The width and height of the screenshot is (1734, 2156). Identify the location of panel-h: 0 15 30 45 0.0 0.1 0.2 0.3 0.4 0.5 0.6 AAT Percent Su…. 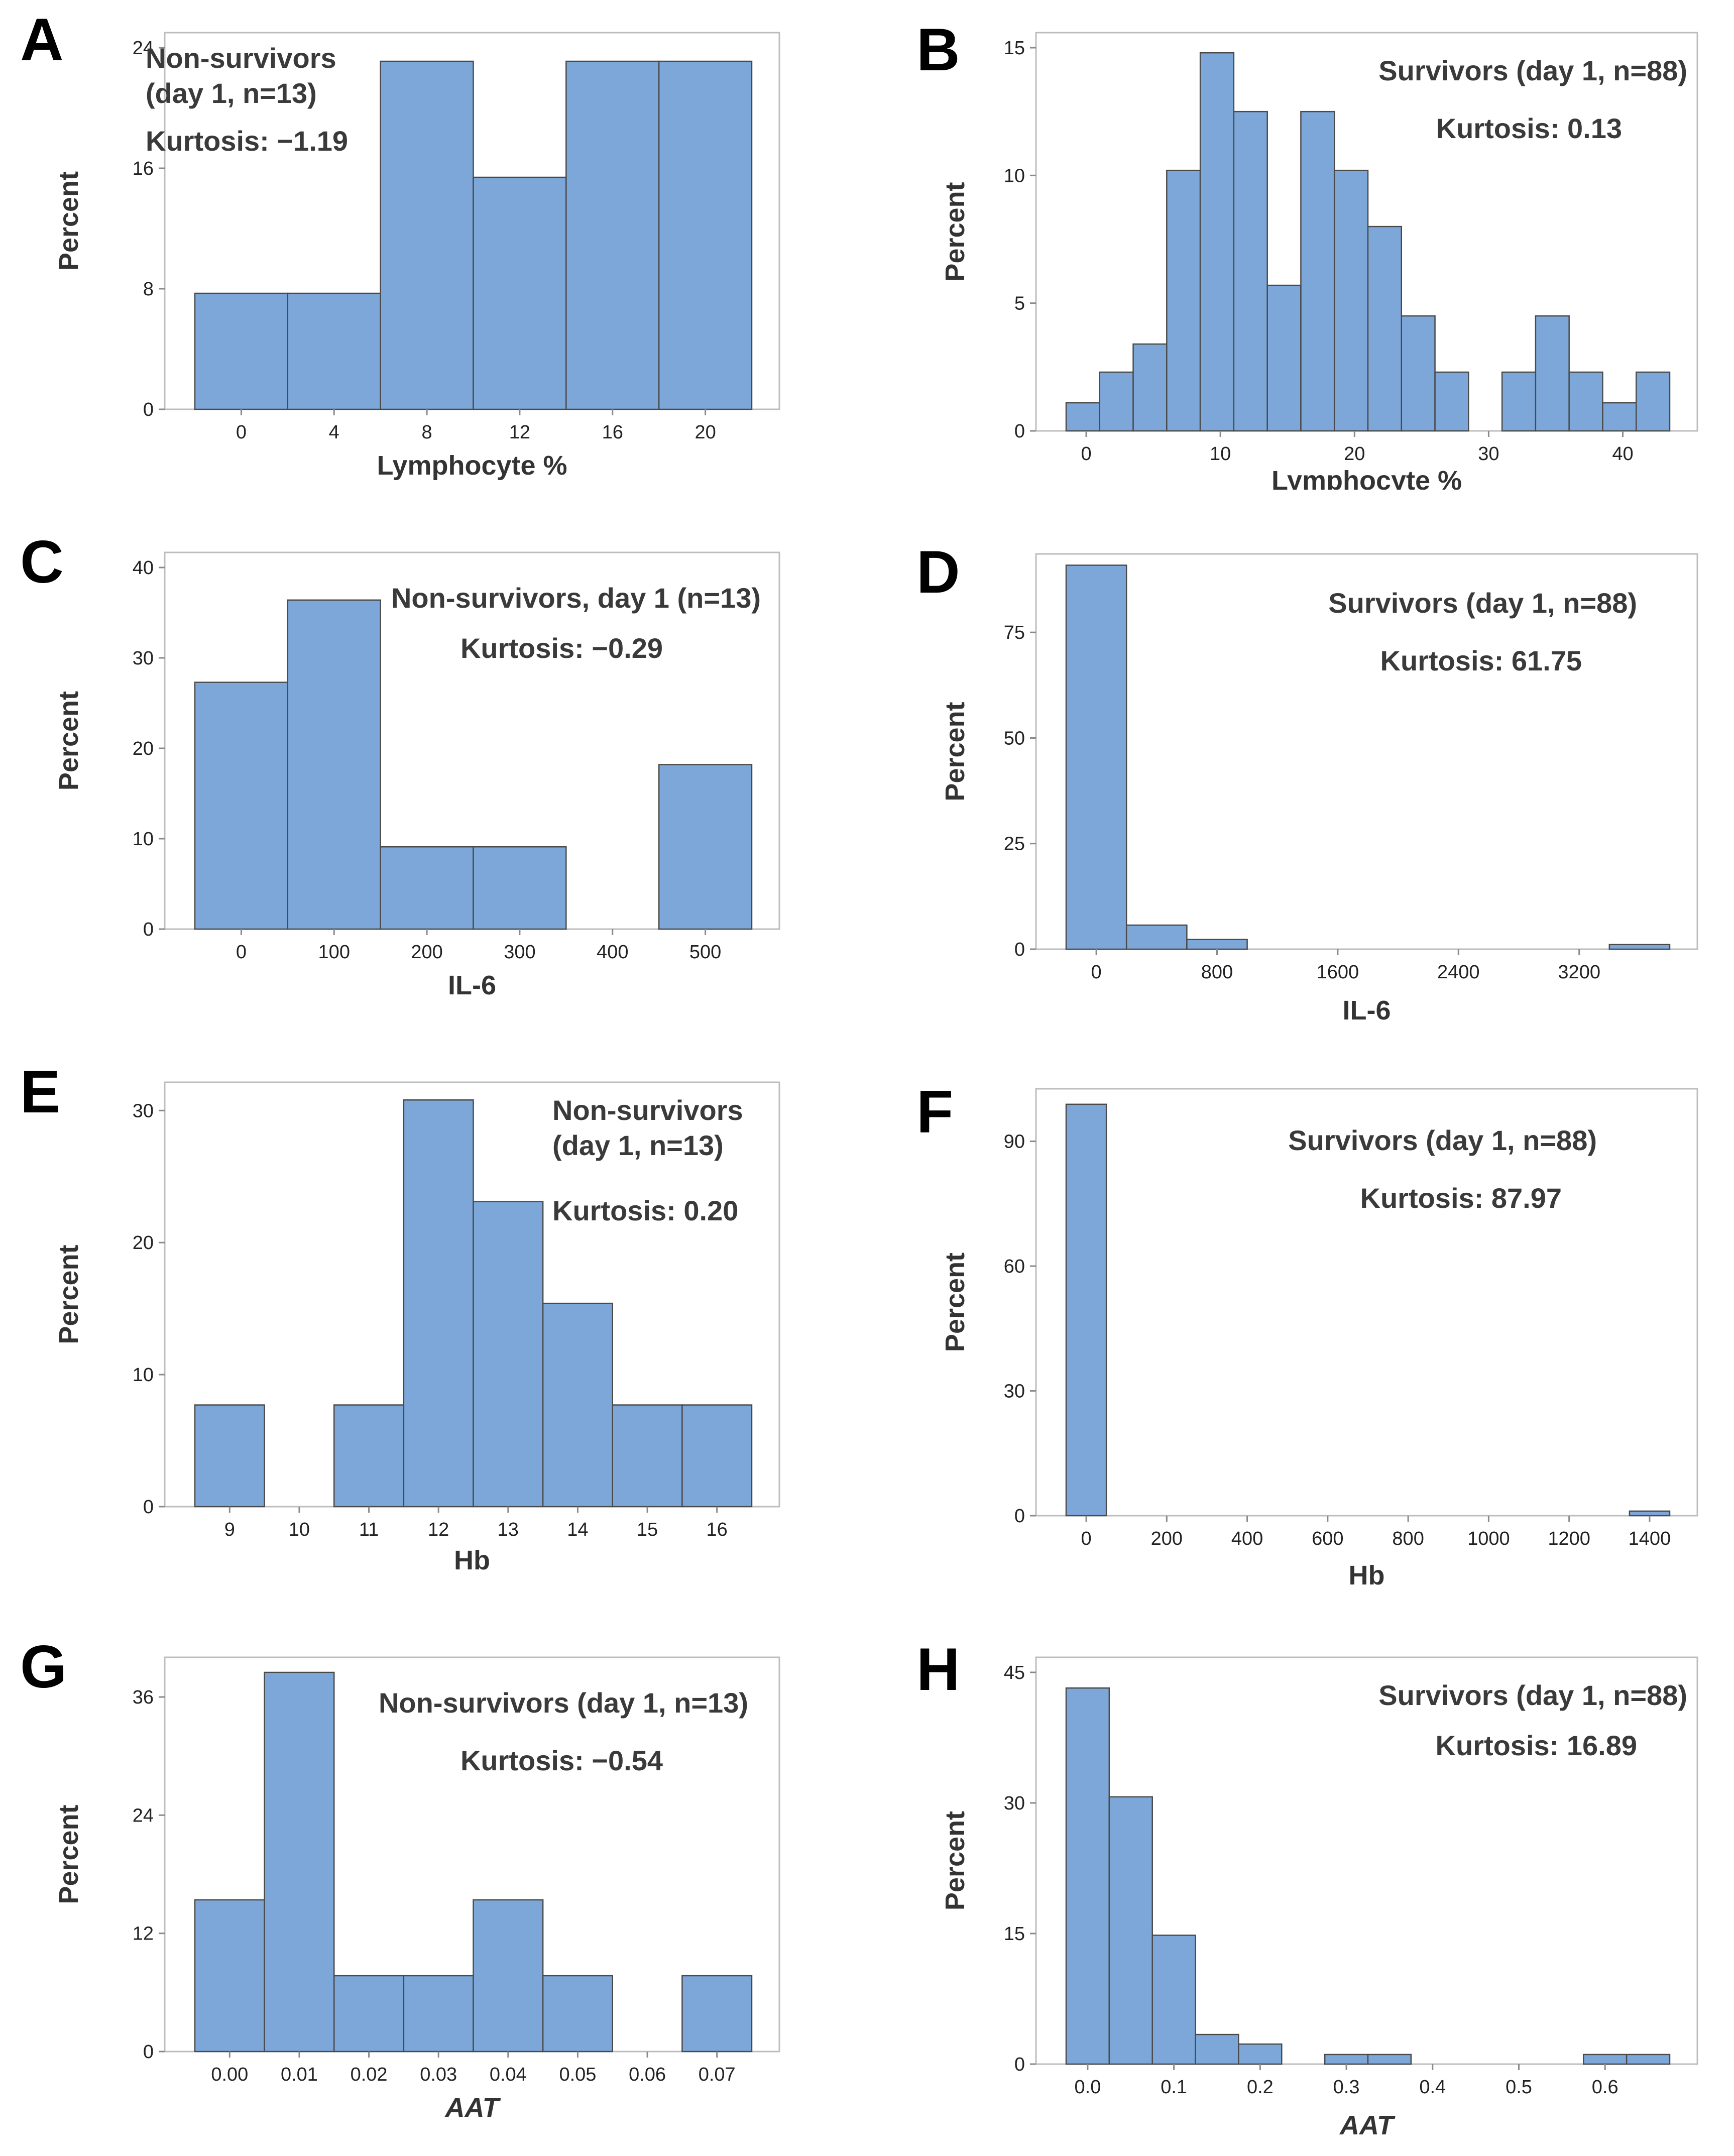
(1307, 1888).